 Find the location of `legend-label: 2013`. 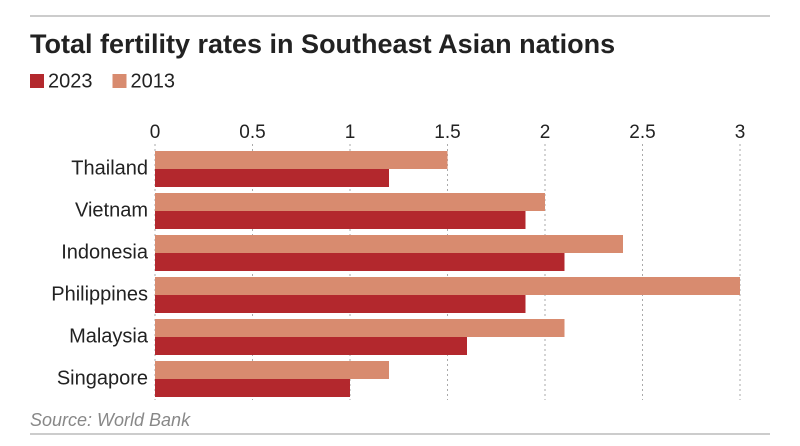

legend-label: 2013 is located at coordinates (153, 81).